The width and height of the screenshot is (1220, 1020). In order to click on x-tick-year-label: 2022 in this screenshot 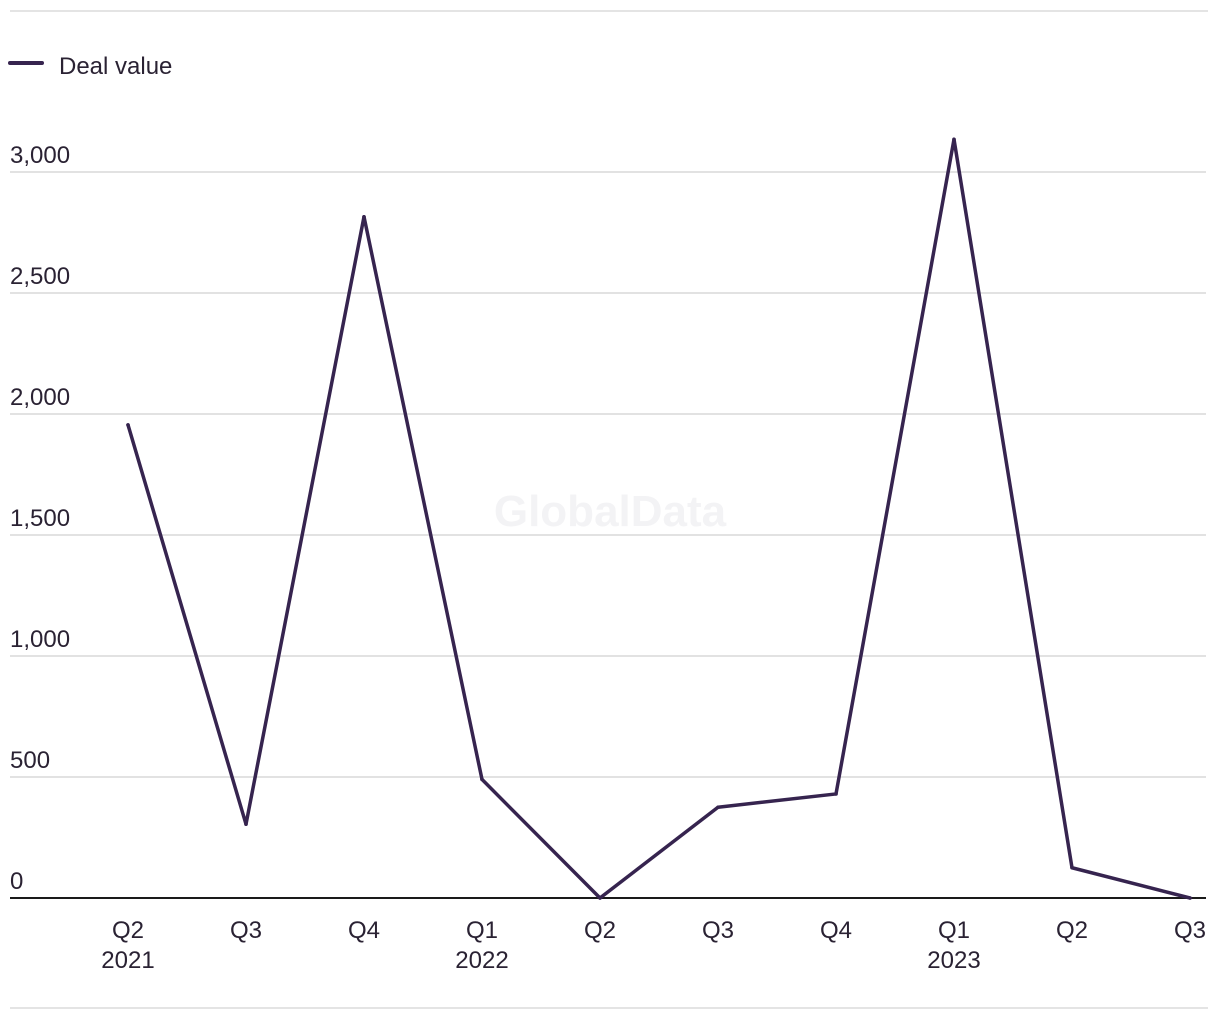, I will do `click(481, 960)`.